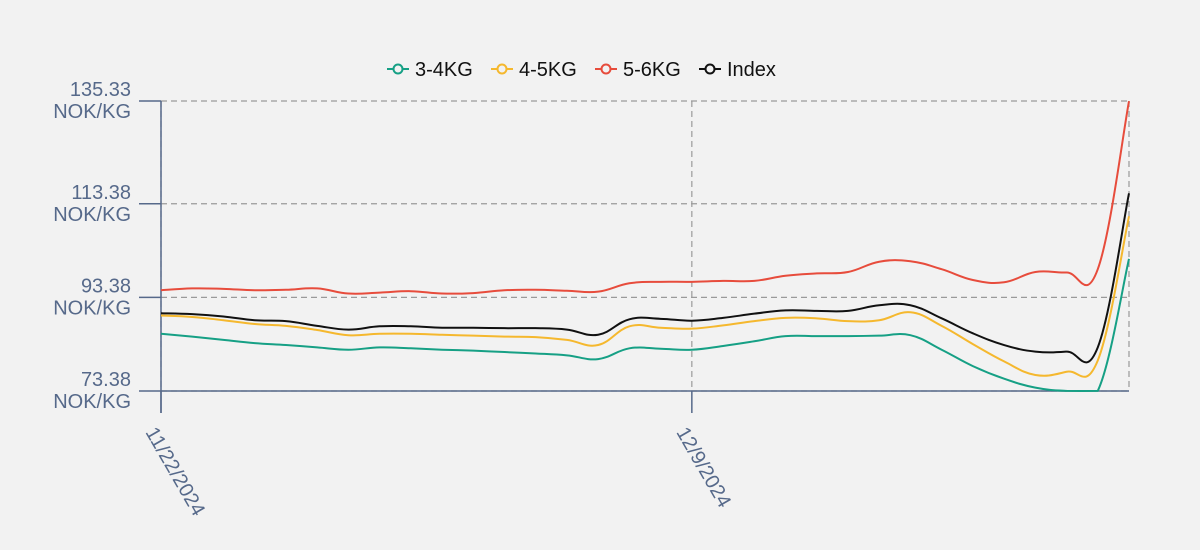 This screenshot has height=550, width=1200. What do you see at coordinates (751, 70) in the screenshot?
I see `legend-label: Index` at bounding box center [751, 70].